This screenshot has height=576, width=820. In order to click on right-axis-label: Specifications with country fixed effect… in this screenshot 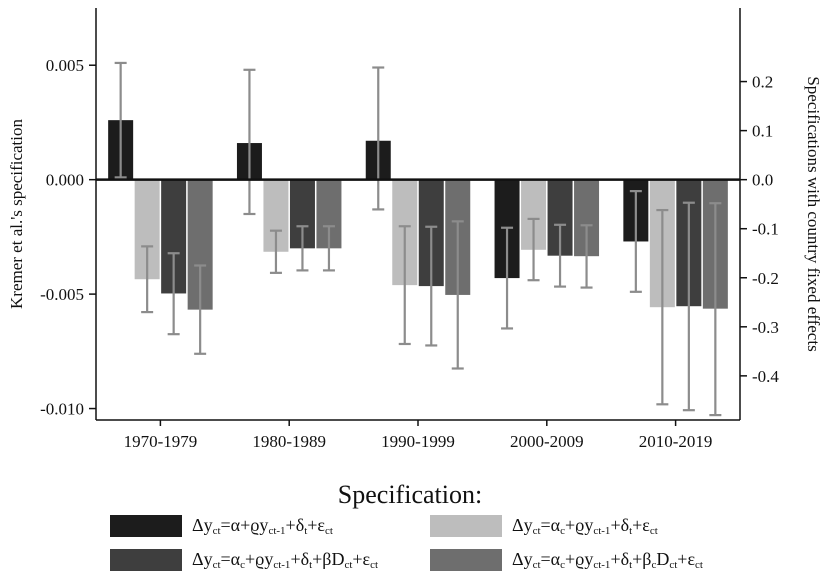, I will do `click(812, 213)`.